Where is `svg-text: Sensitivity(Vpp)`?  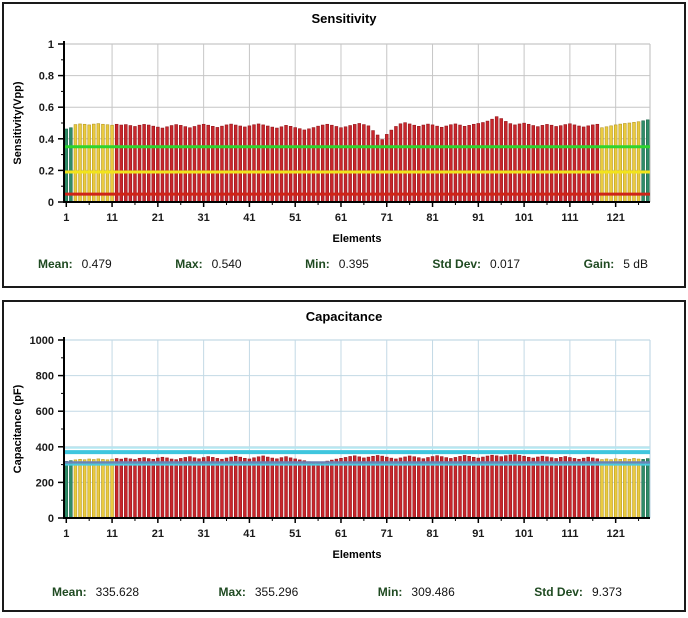
svg-text: Sensitivity(Vpp) is located at coordinates (18, 122).